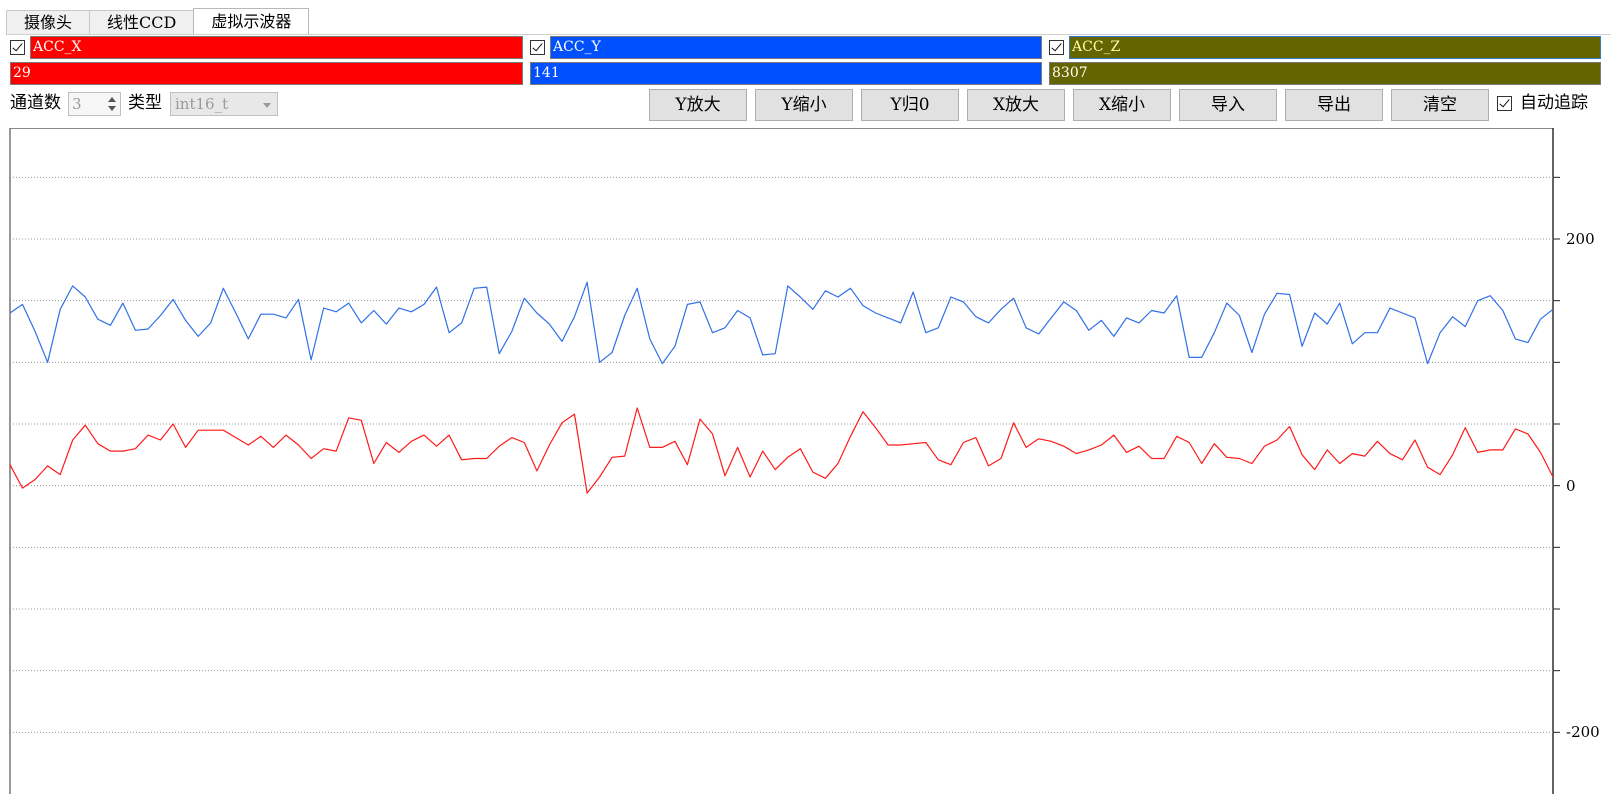  I want to click on tab-bar: 摄像头 线性CCD 虚拟示波器, so click(158, 22).